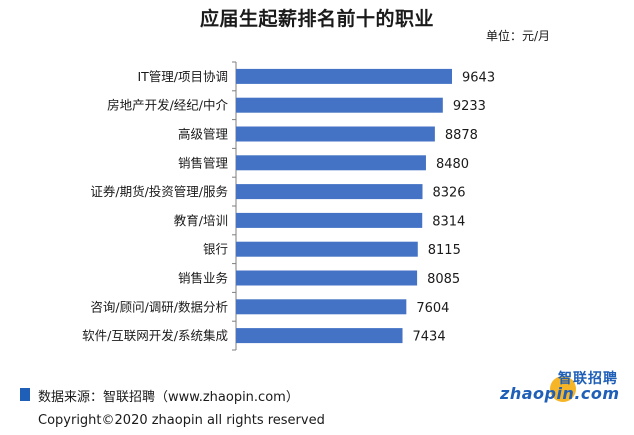 Image resolution: width=634 pixels, height=435 pixels. What do you see at coordinates (316, 19) in the screenshot?
I see `chart-title: 应届生起薪排名前十的职业` at bounding box center [316, 19].